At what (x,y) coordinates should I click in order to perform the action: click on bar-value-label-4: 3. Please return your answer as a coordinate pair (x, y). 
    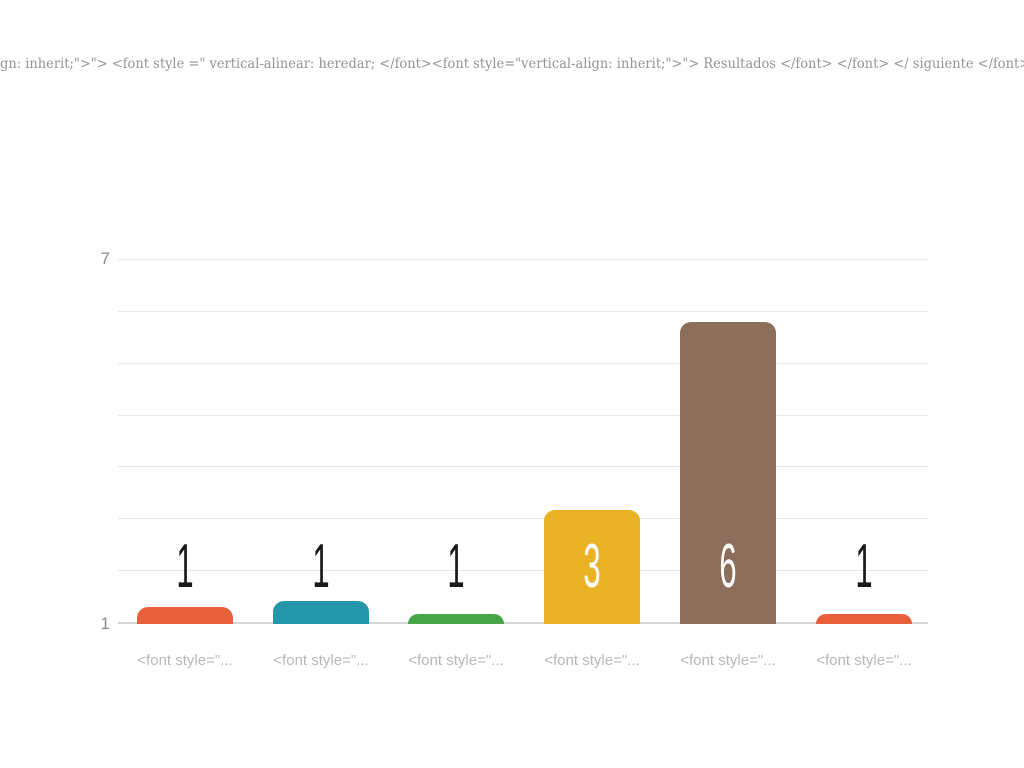
    Looking at the image, I should click on (592, 566).